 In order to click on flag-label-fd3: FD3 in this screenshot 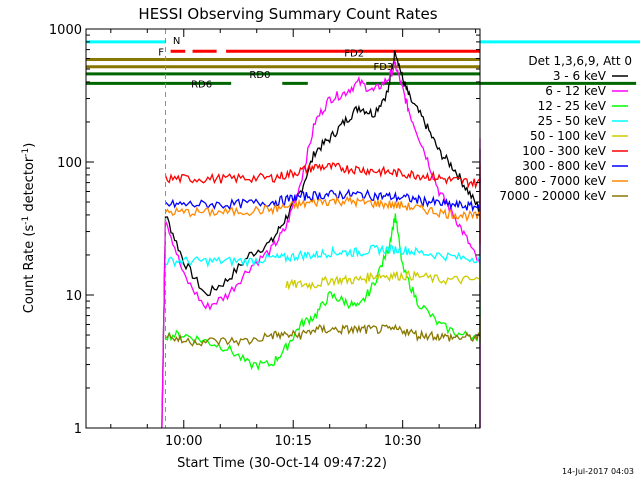, I will do `click(383, 67)`.